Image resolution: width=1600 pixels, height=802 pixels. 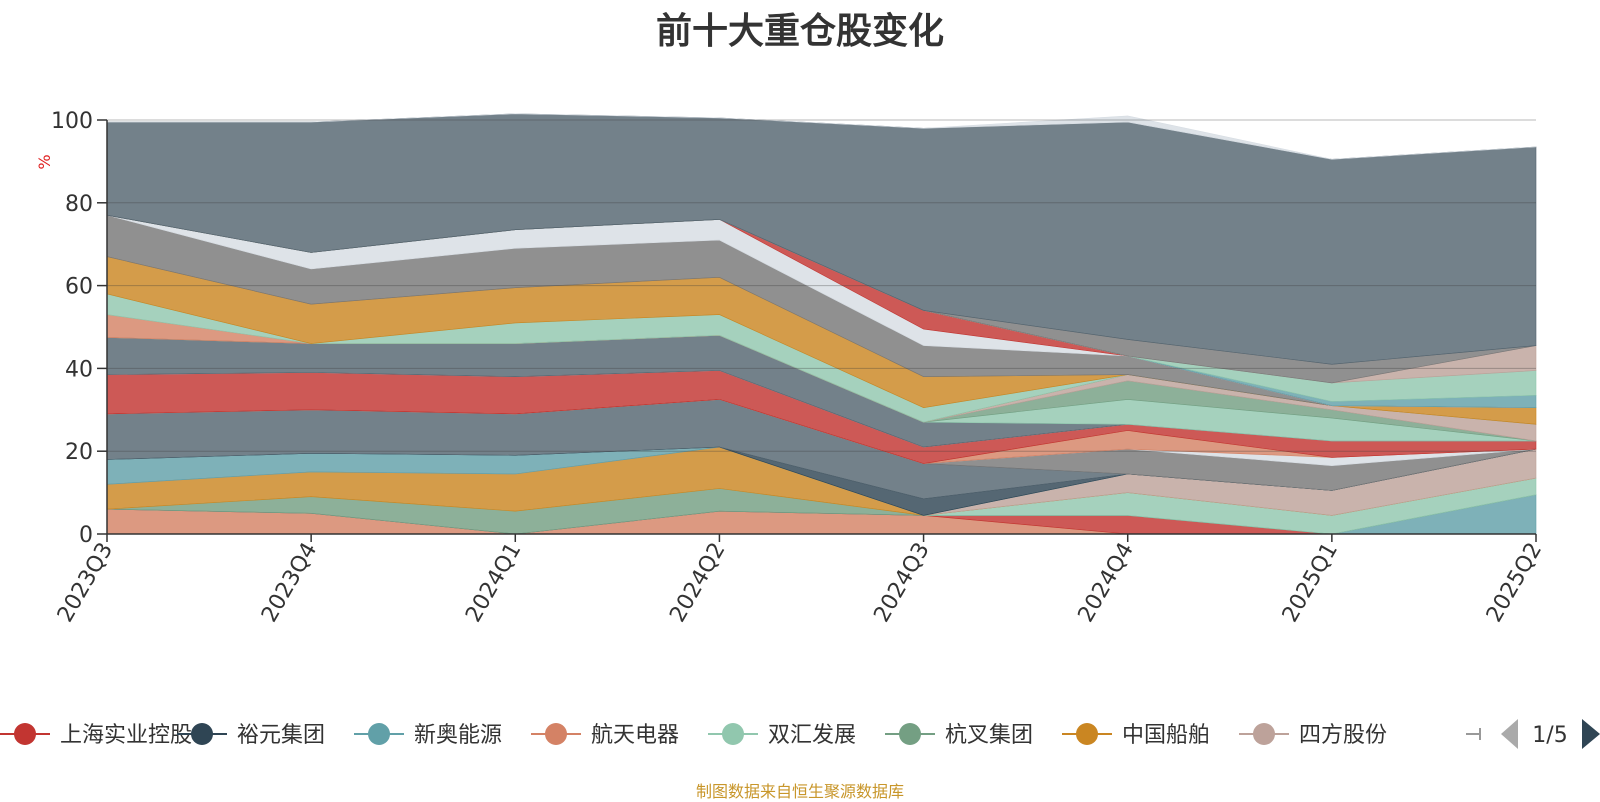 I want to click on y-tick-label: 100, so click(x=72, y=121).